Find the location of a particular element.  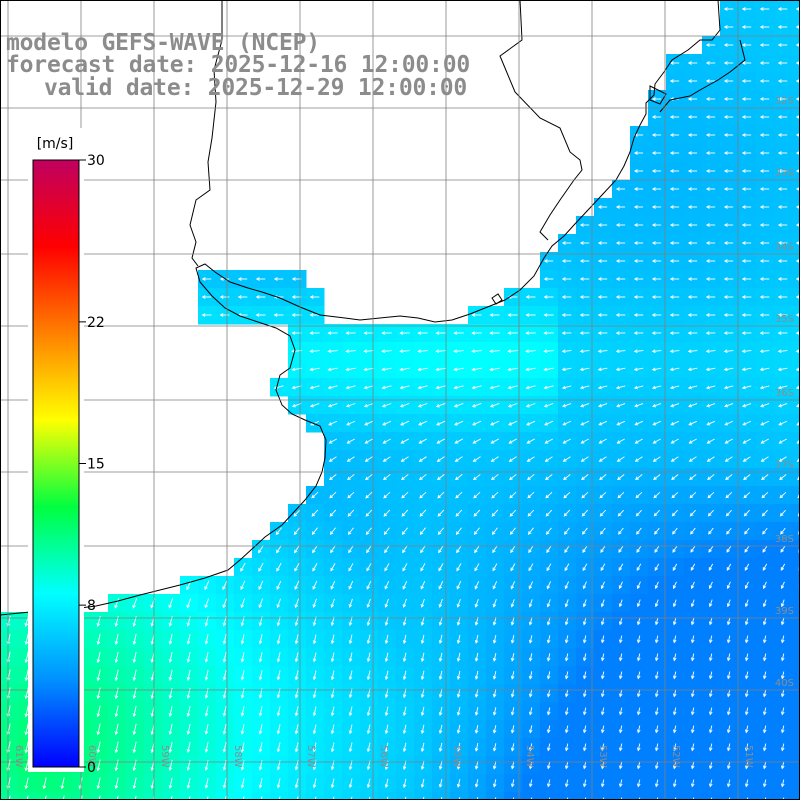

longitude-label: 51W is located at coordinates (748, 756).